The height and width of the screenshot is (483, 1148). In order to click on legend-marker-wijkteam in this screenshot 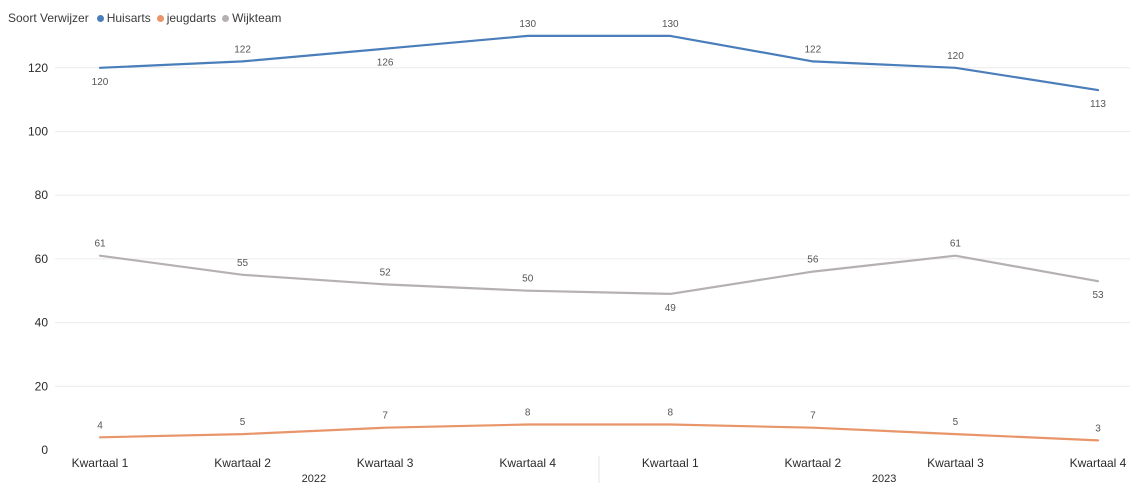, I will do `click(226, 18)`.